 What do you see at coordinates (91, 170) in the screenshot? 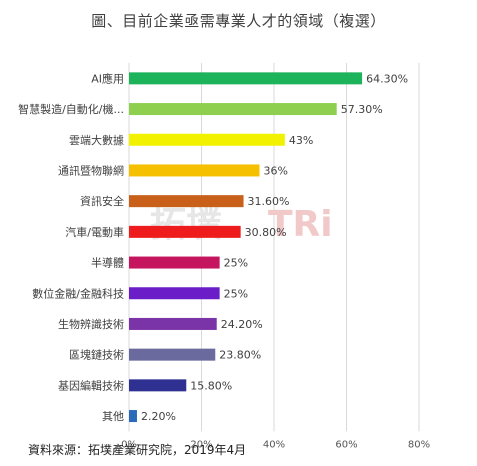
I see `category-label: 通訊暨物聯網` at bounding box center [91, 170].